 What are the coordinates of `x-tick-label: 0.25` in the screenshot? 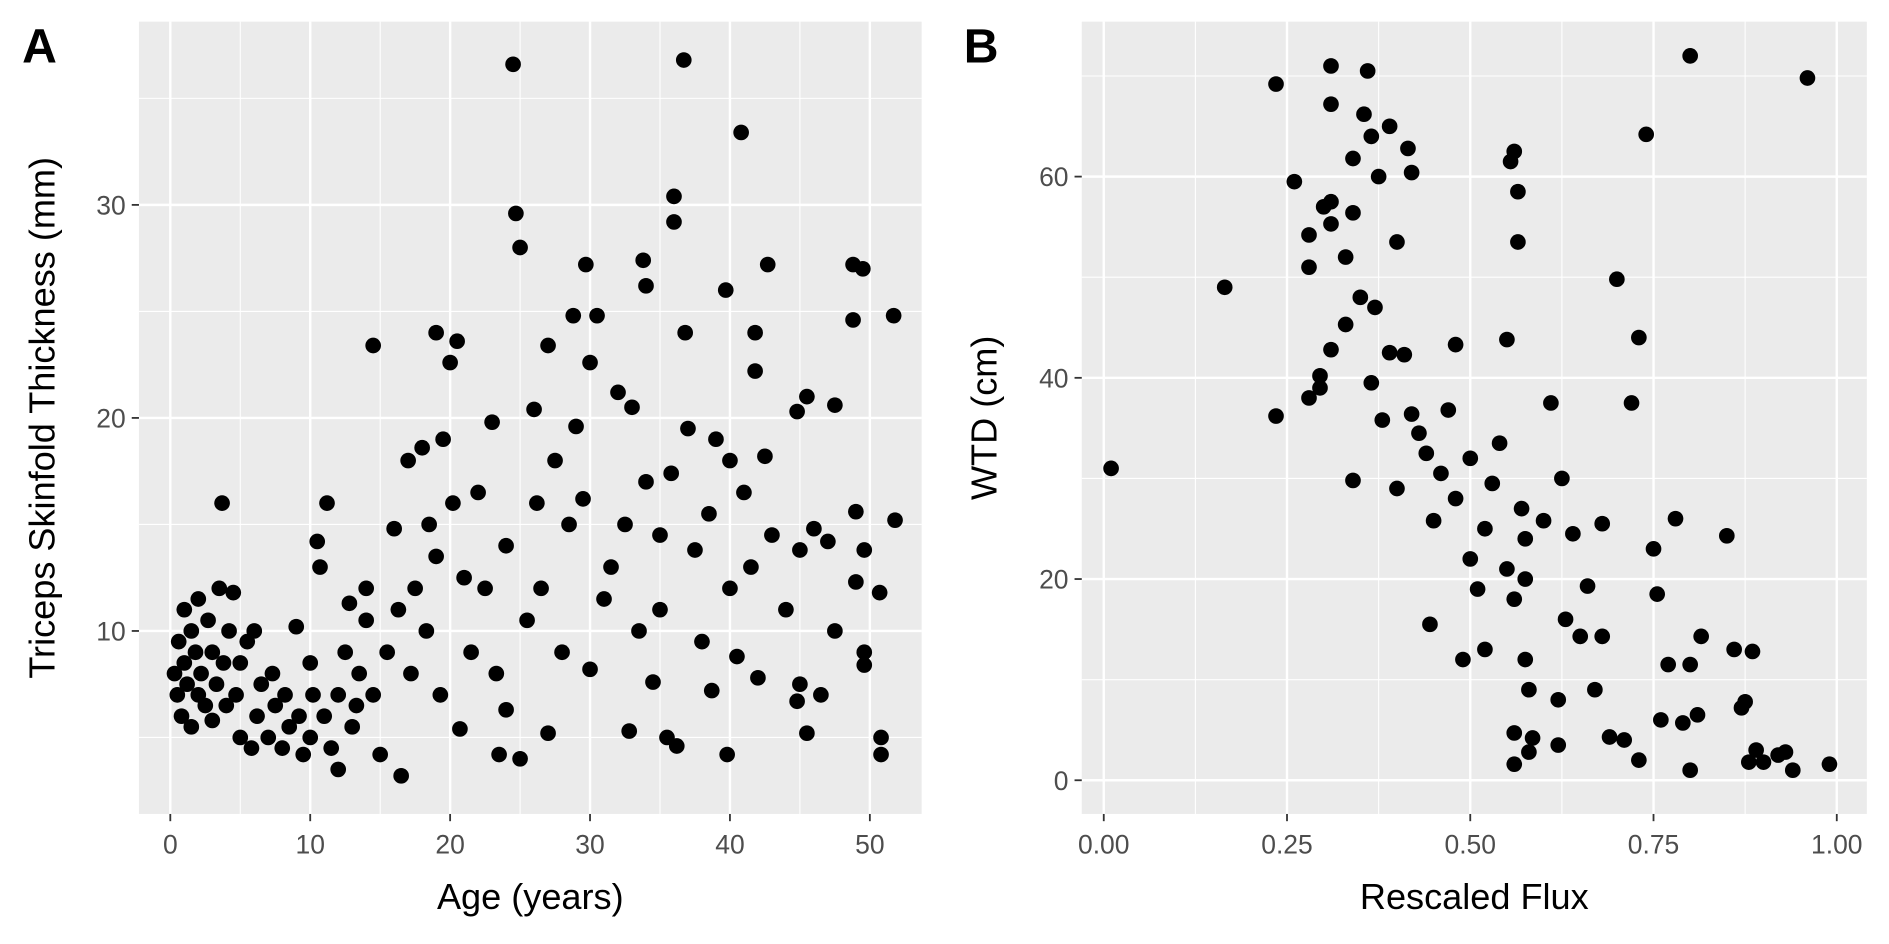 It's located at (1287, 845).